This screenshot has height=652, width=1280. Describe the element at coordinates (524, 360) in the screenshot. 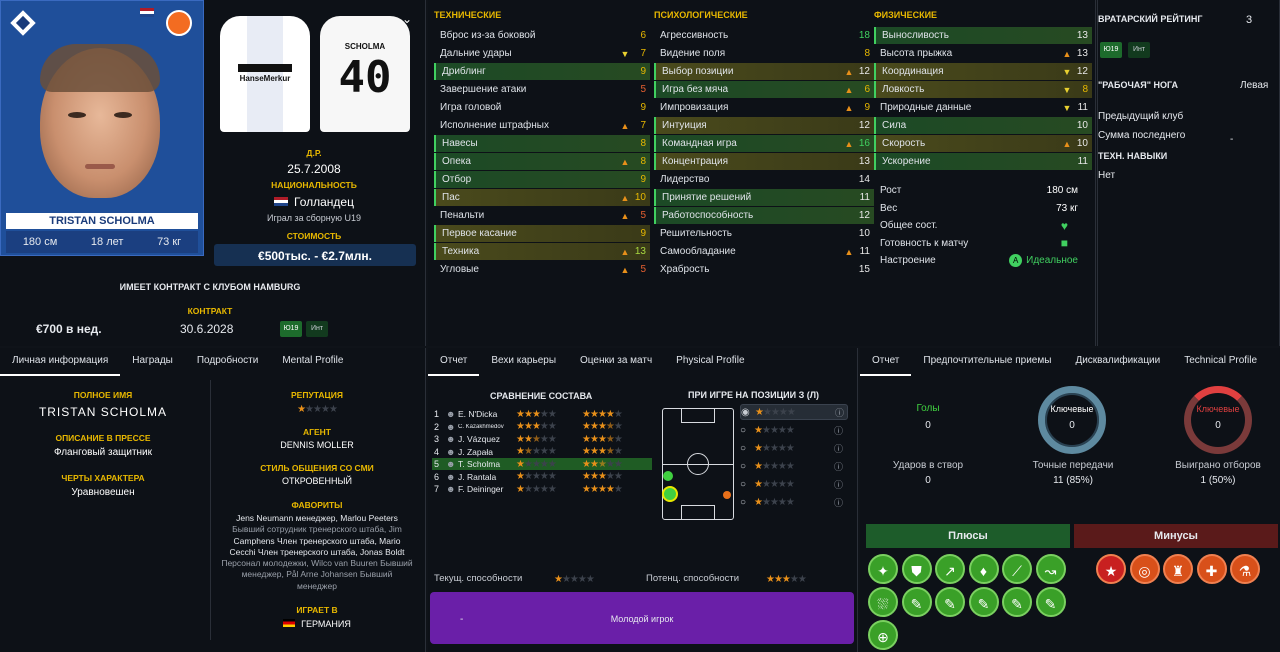

I see `tab-career: Вехи карьеры` at that location.